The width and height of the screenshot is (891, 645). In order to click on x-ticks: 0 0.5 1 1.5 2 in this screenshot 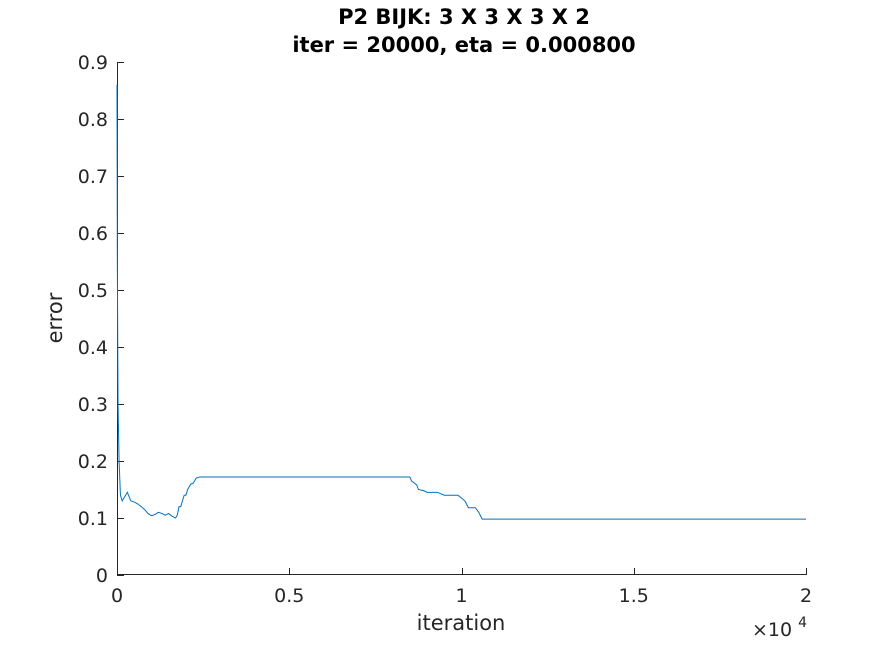, I will do `click(461, 587)`.